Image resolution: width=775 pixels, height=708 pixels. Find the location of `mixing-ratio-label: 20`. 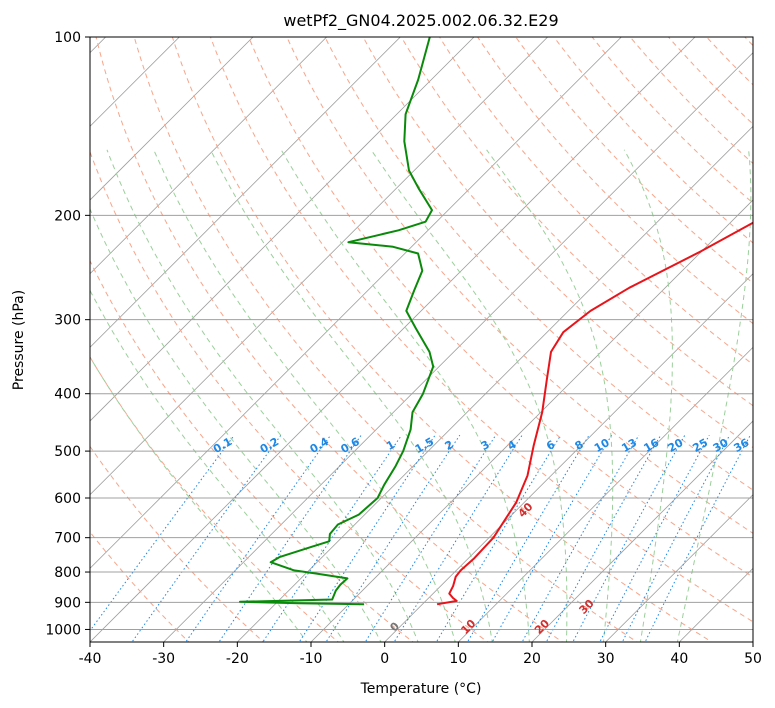

mixing-ratio-label: 20 is located at coordinates (676, 445).